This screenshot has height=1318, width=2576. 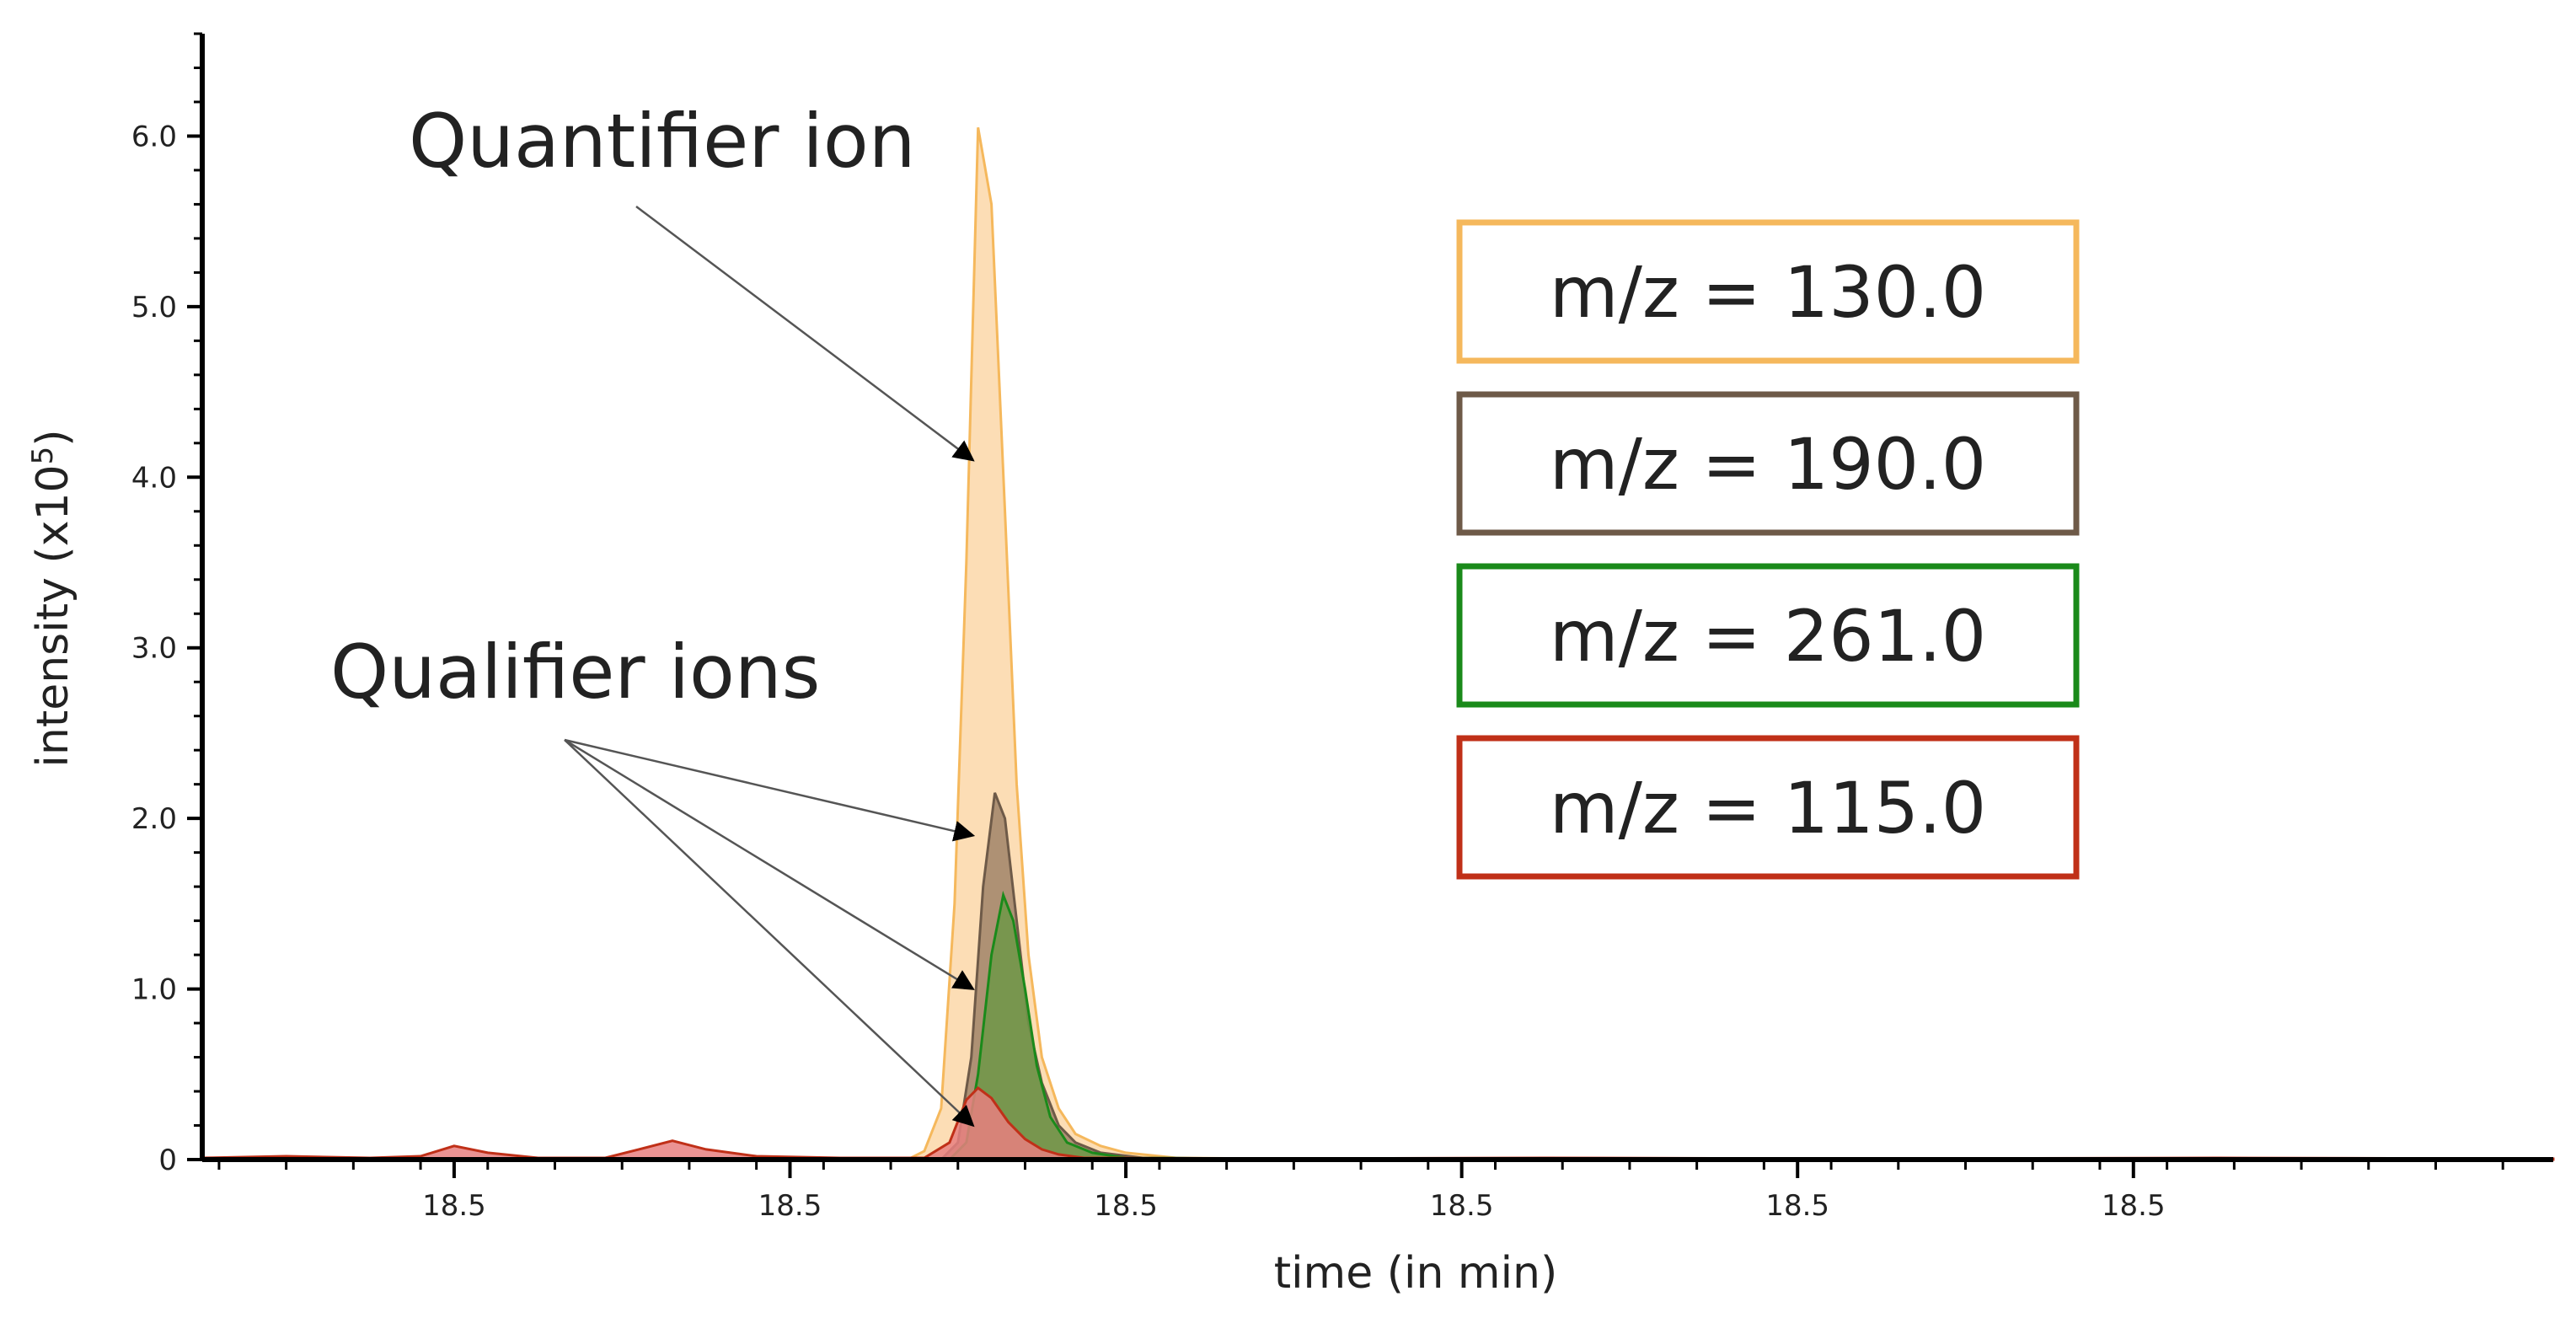 I want to click on y-tick-label: 4.0, so click(x=154, y=478).